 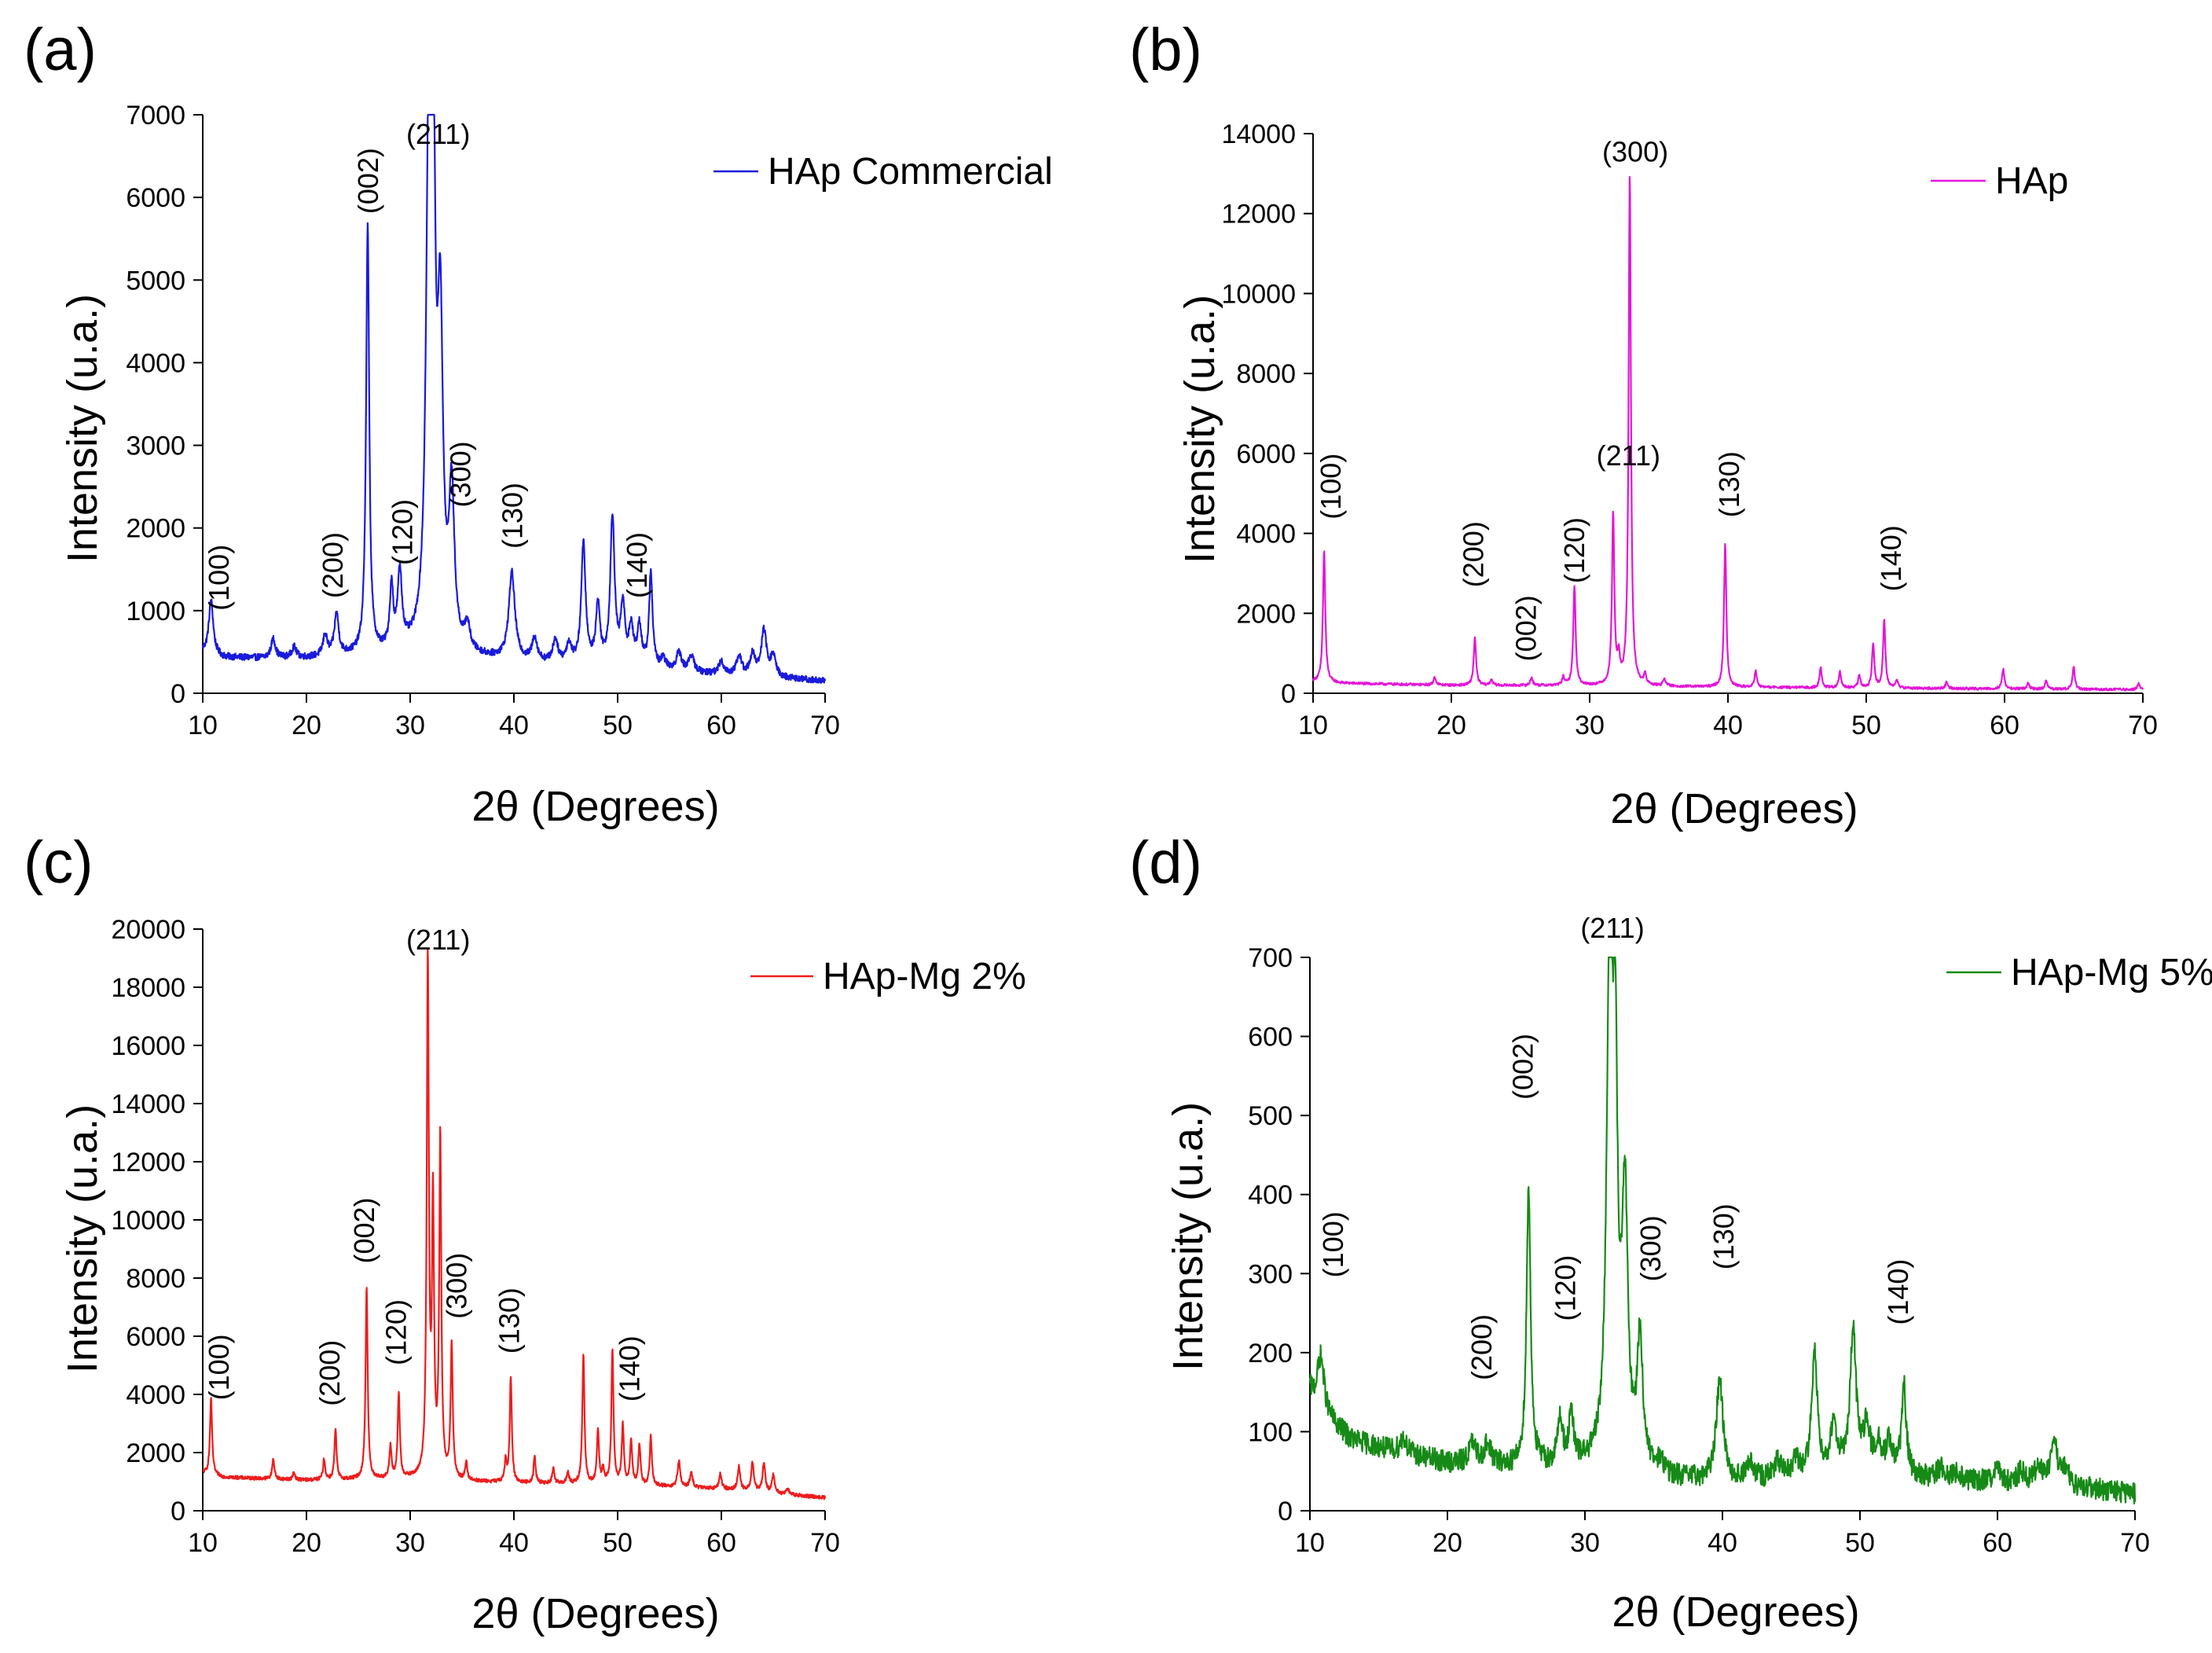 I want to click on panel-letter: (a), so click(x=60, y=50).